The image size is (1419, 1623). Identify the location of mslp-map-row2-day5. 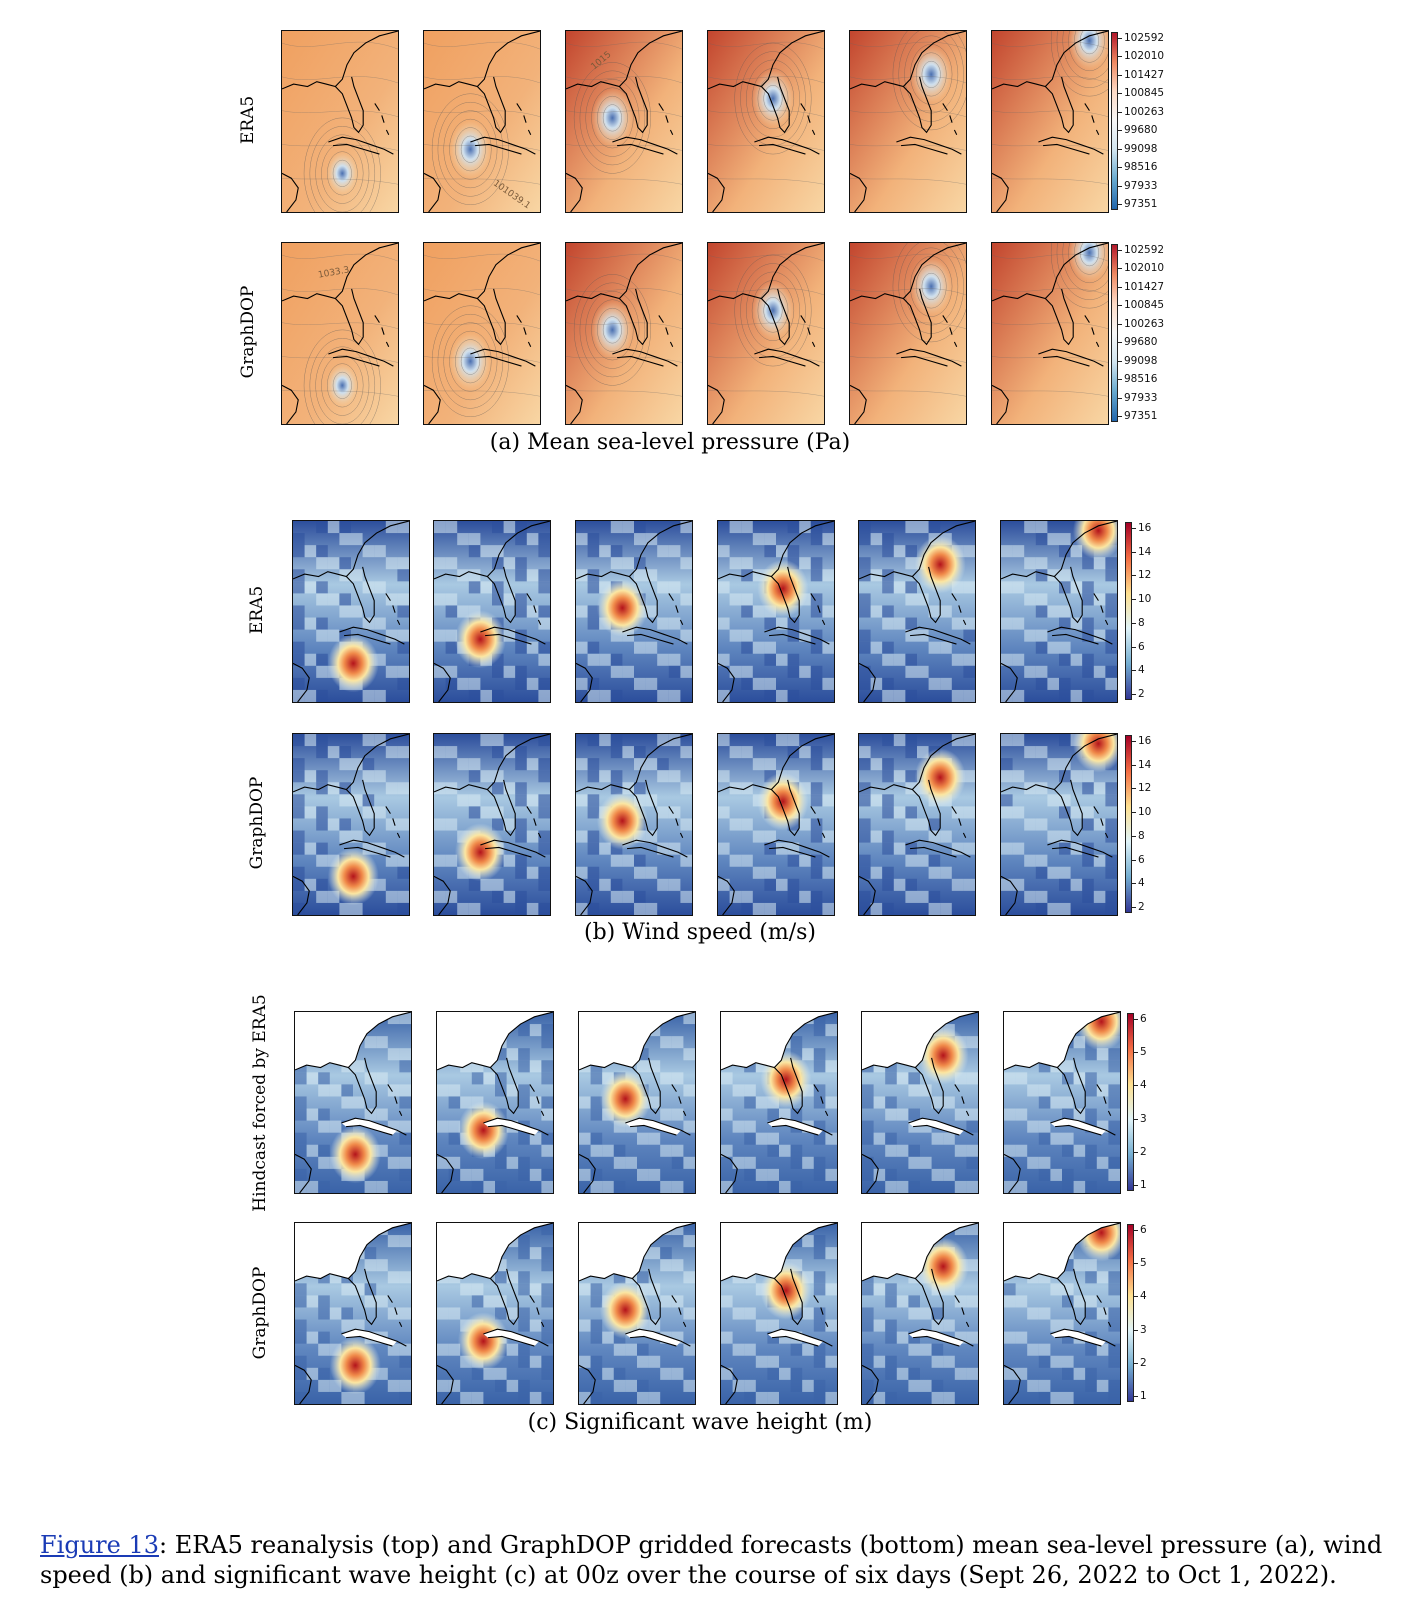
(908, 333).